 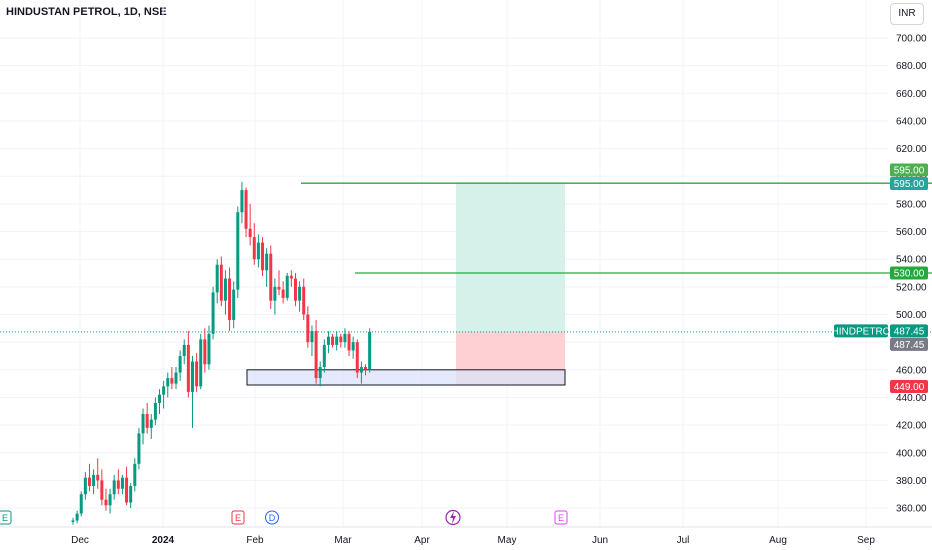 What do you see at coordinates (911, 66) in the screenshot?
I see `price-tick-label: 680.00` at bounding box center [911, 66].